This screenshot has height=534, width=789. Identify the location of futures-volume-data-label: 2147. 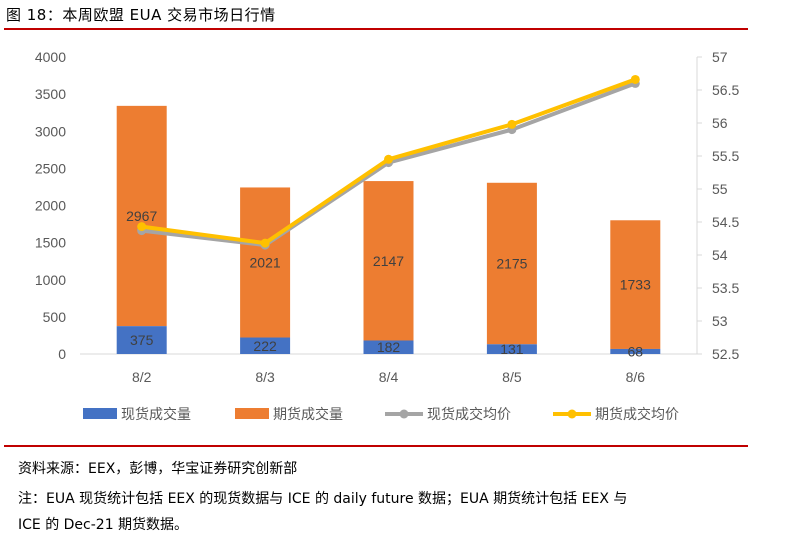
(388, 261).